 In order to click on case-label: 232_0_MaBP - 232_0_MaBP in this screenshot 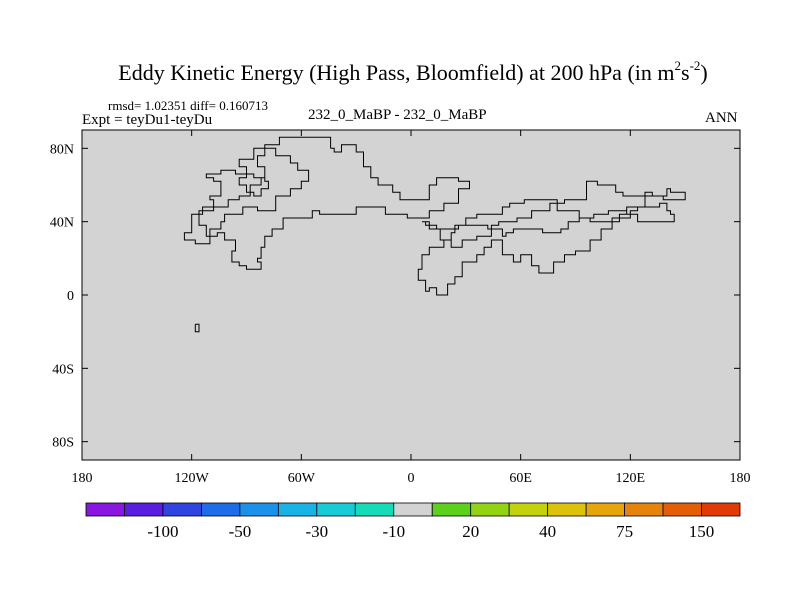, I will do `click(397, 115)`.